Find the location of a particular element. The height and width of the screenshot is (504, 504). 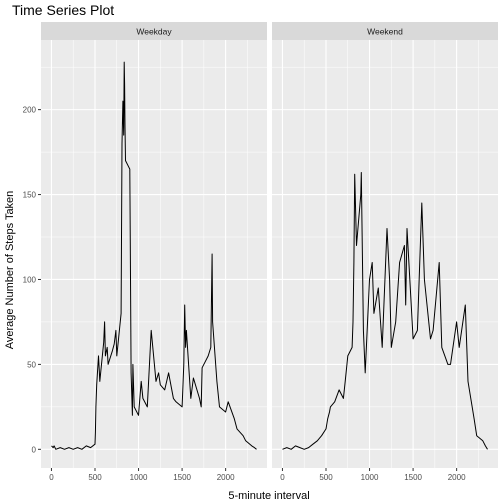

y-tick-label: 0 is located at coordinates (34, 449).